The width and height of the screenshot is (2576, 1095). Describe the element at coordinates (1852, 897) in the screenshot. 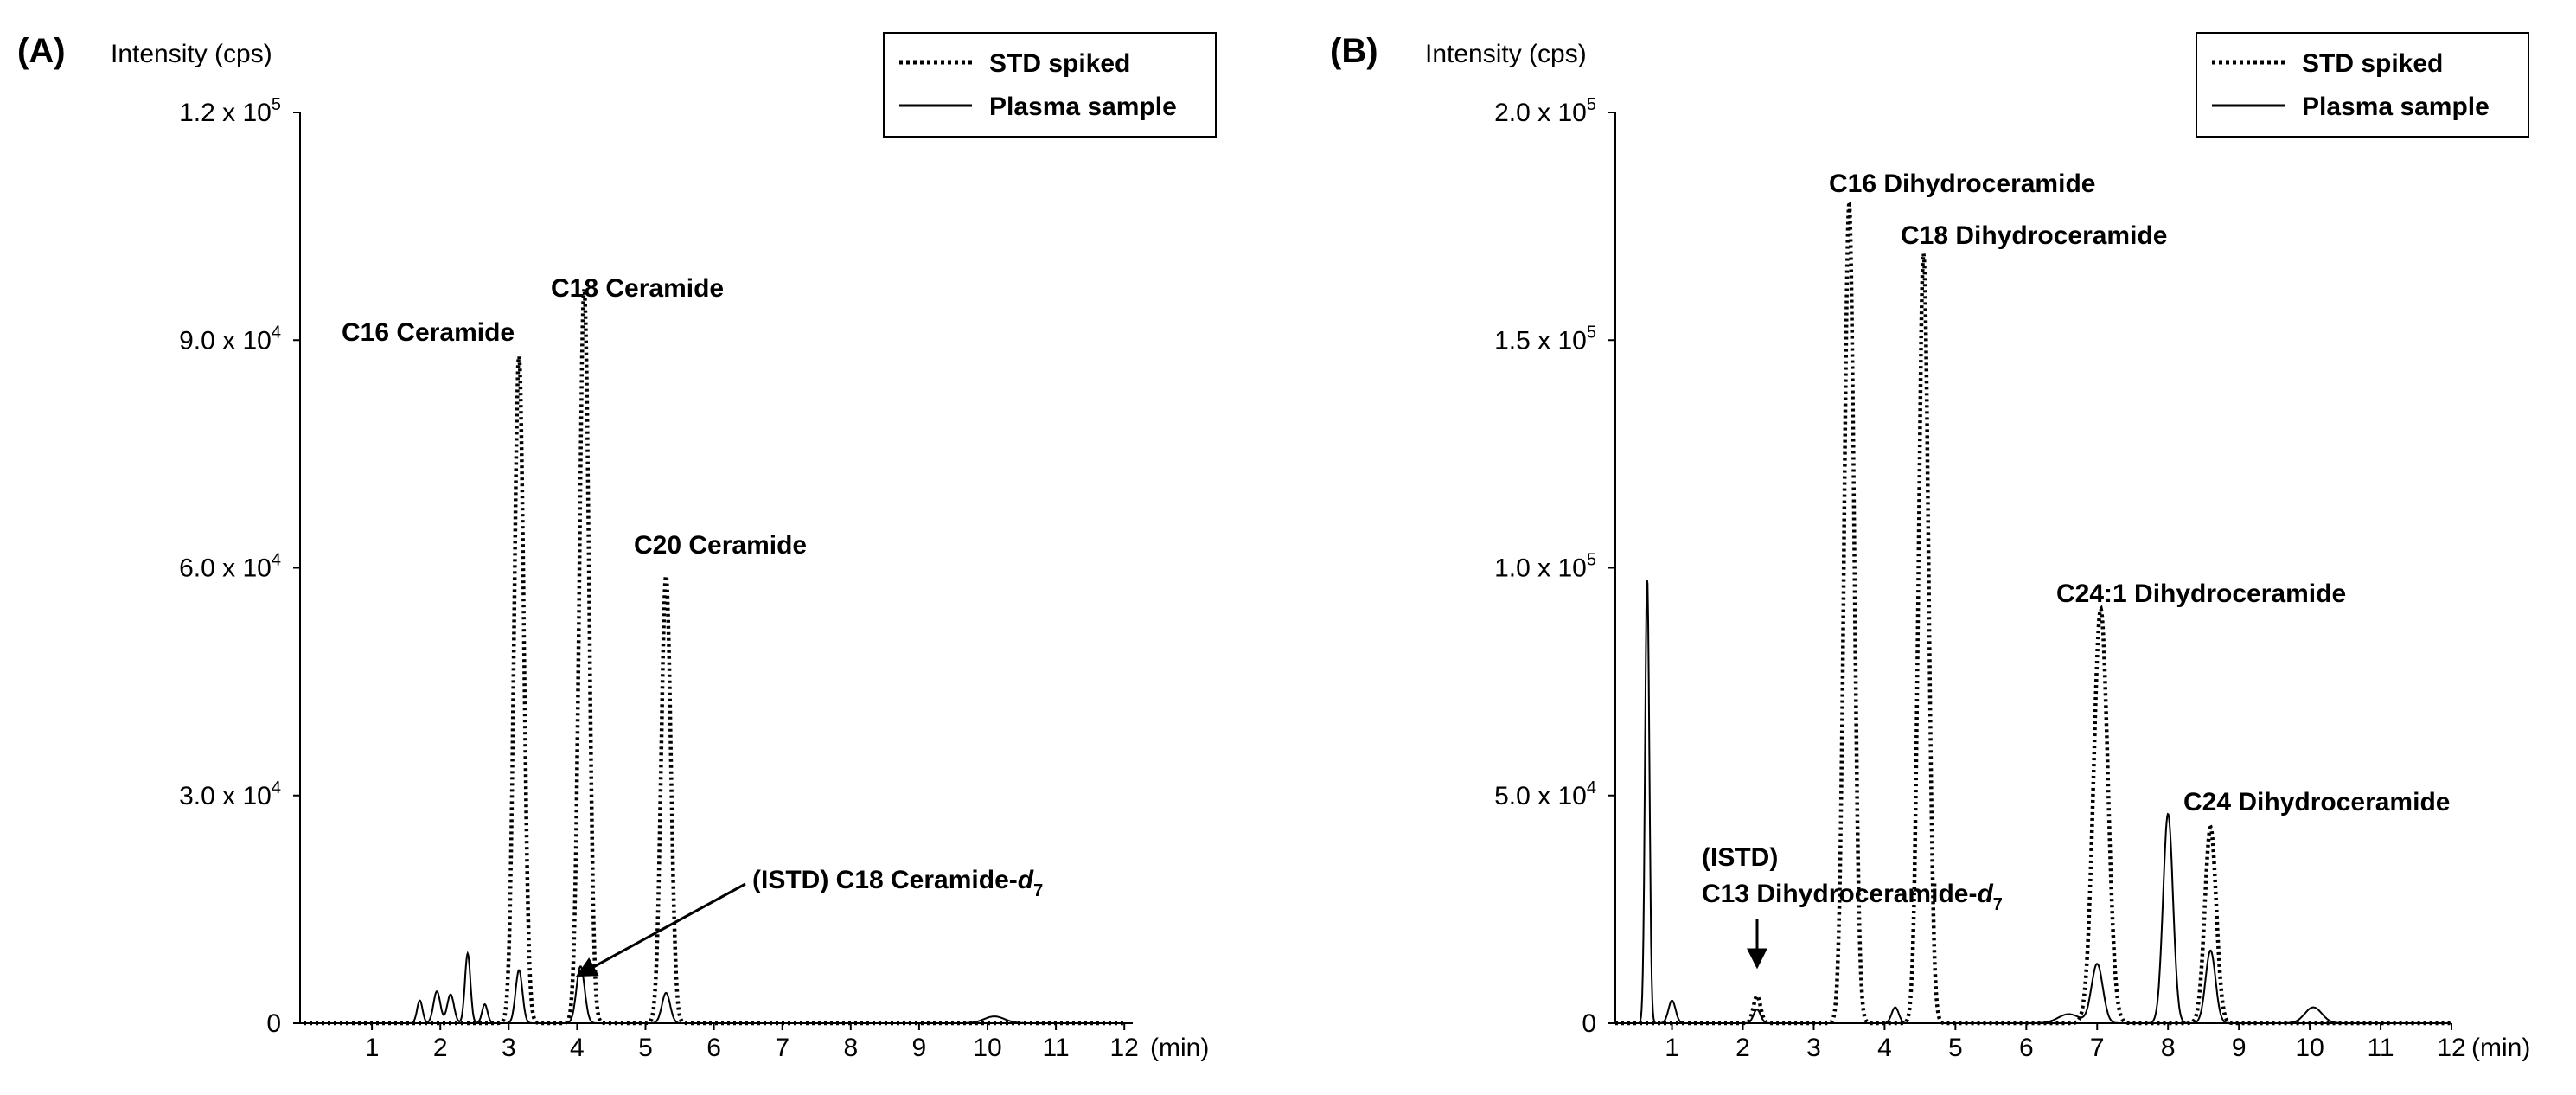

I see `annotation-c13-dihydroceramide-d7: C13 Dihydroceramide-d7` at that location.